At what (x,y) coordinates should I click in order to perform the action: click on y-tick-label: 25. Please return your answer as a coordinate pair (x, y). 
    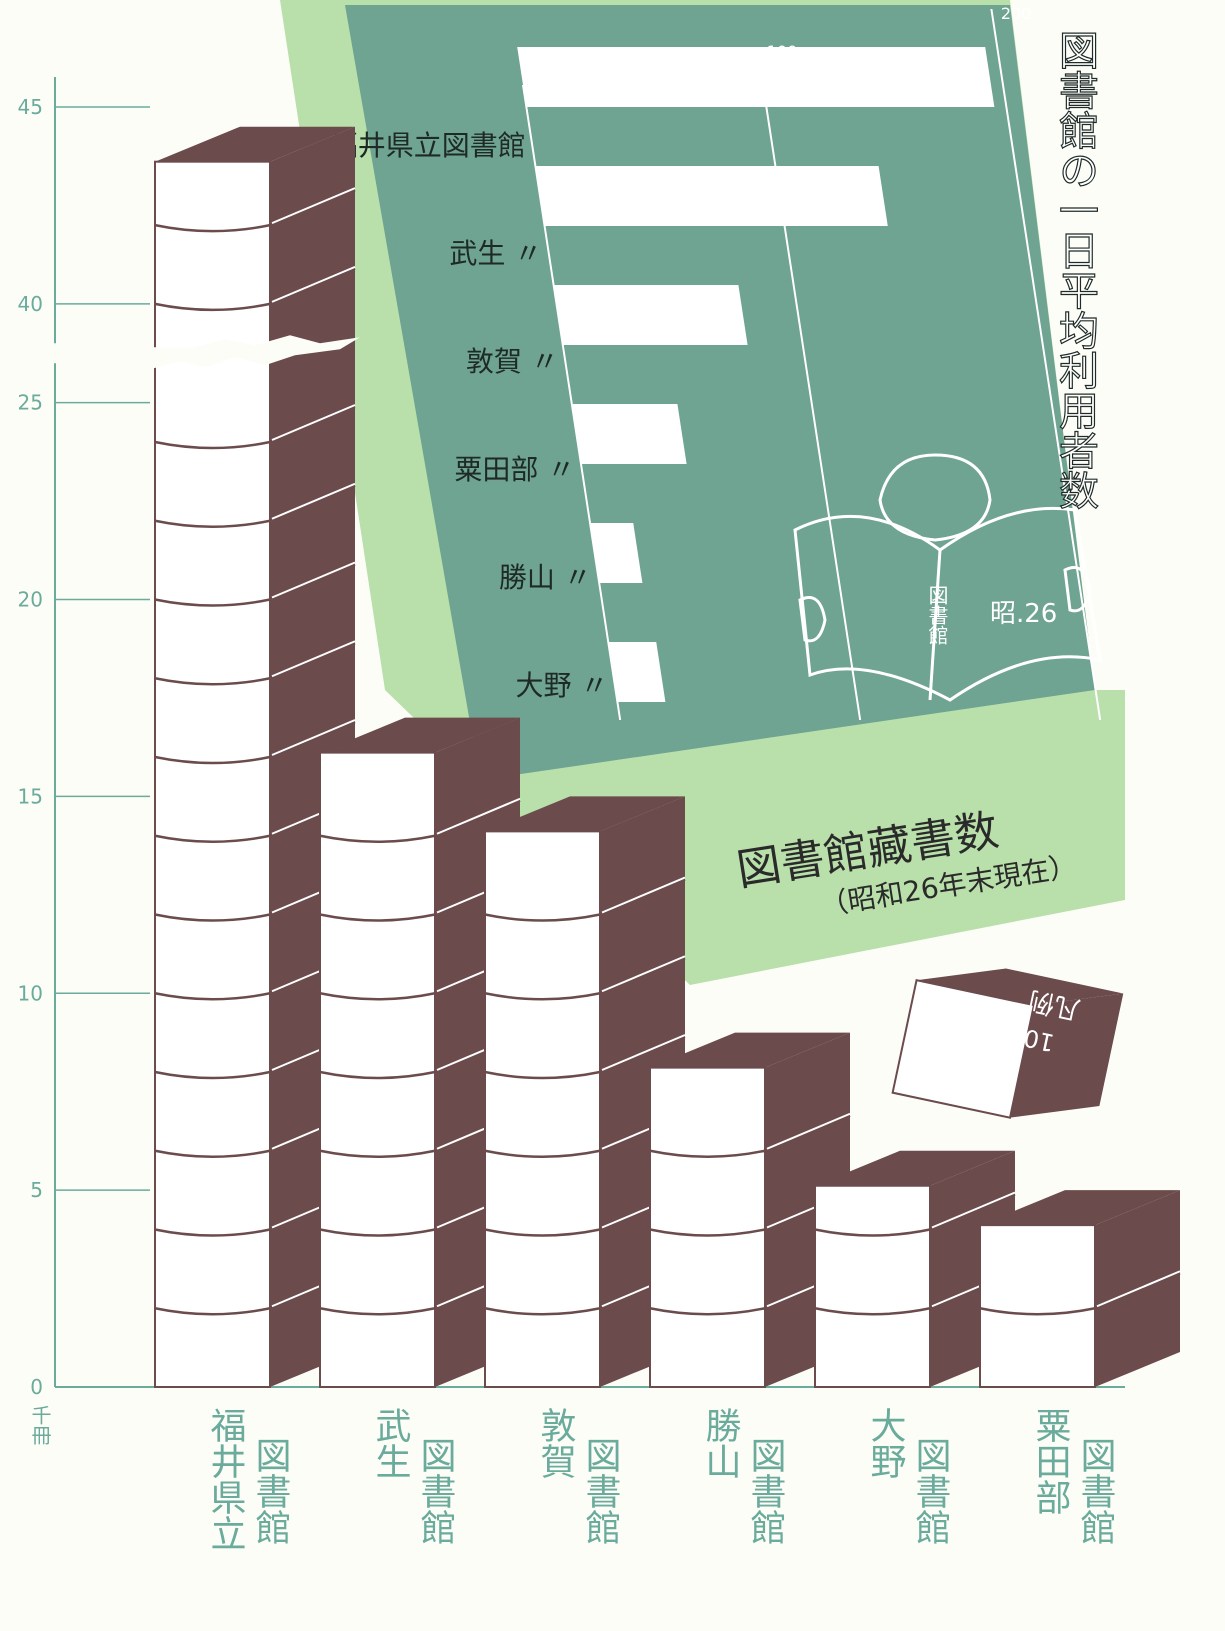
    Looking at the image, I should click on (30, 403).